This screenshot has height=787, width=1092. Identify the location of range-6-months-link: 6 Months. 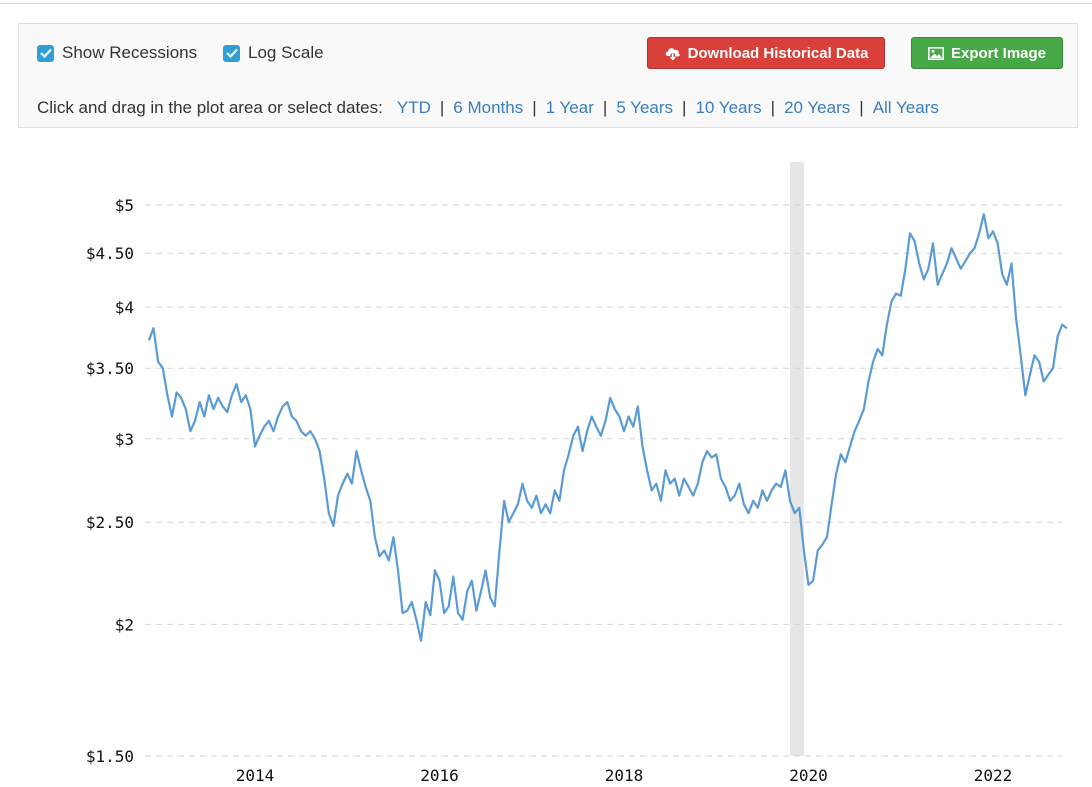
(488, 107).